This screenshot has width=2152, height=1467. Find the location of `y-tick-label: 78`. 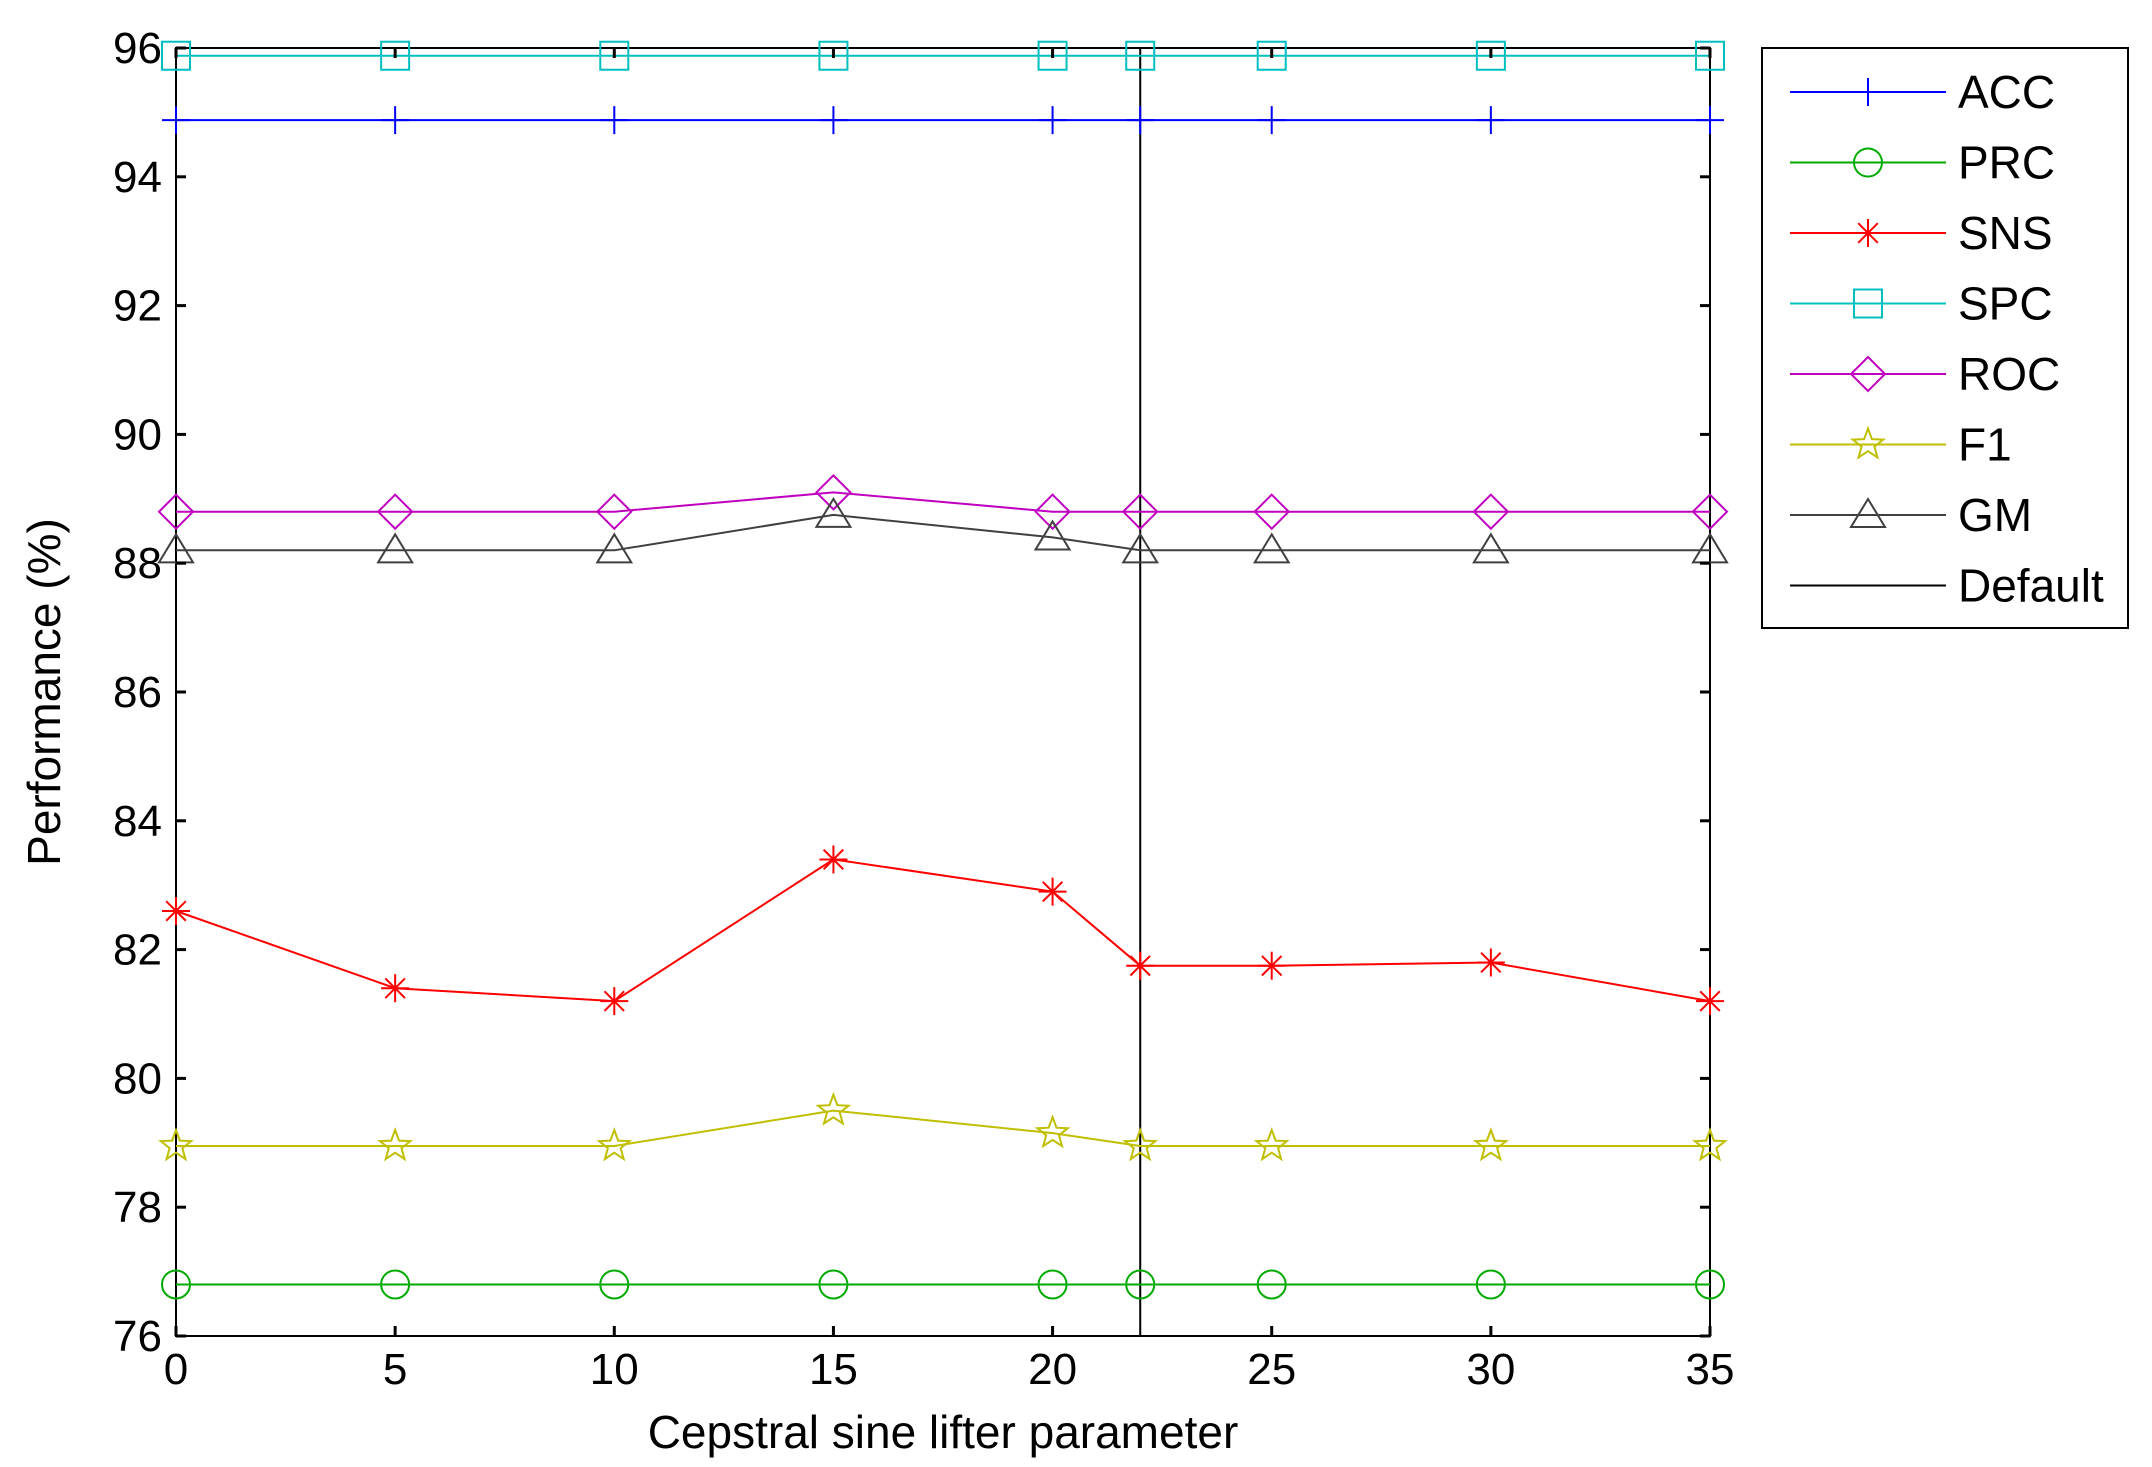

y-tick-label: 78 is located at coordinates (137, 1207).